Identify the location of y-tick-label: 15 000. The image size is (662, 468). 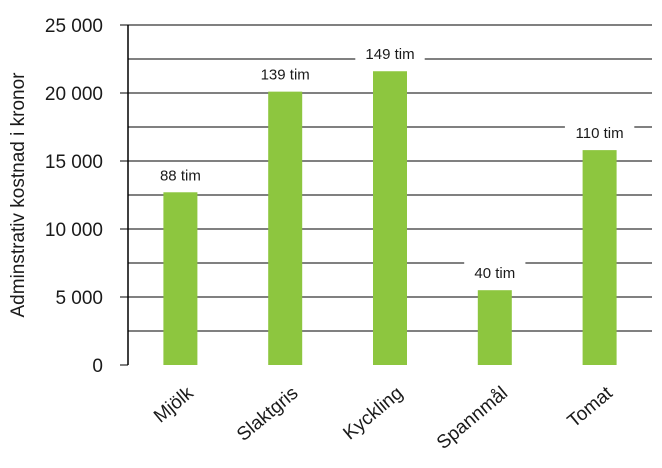
(74, 162).